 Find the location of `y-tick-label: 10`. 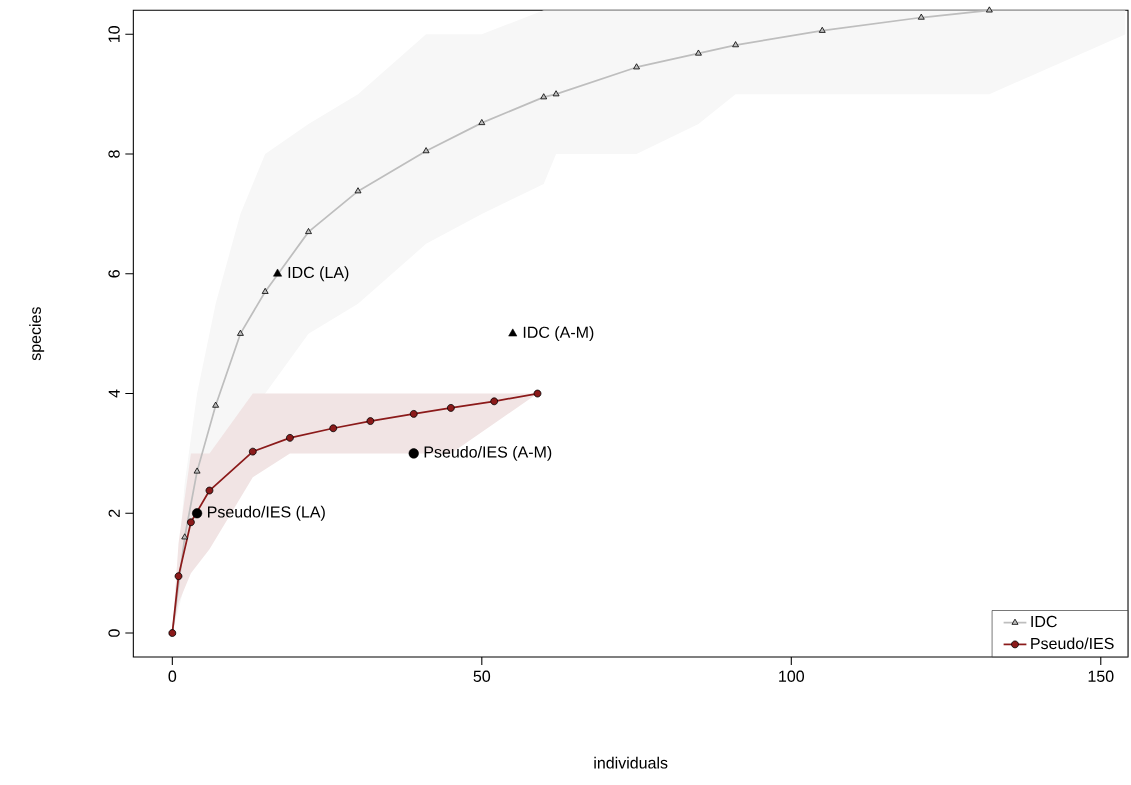

y-tick-label: 10 is located at coordinates (114, 34).